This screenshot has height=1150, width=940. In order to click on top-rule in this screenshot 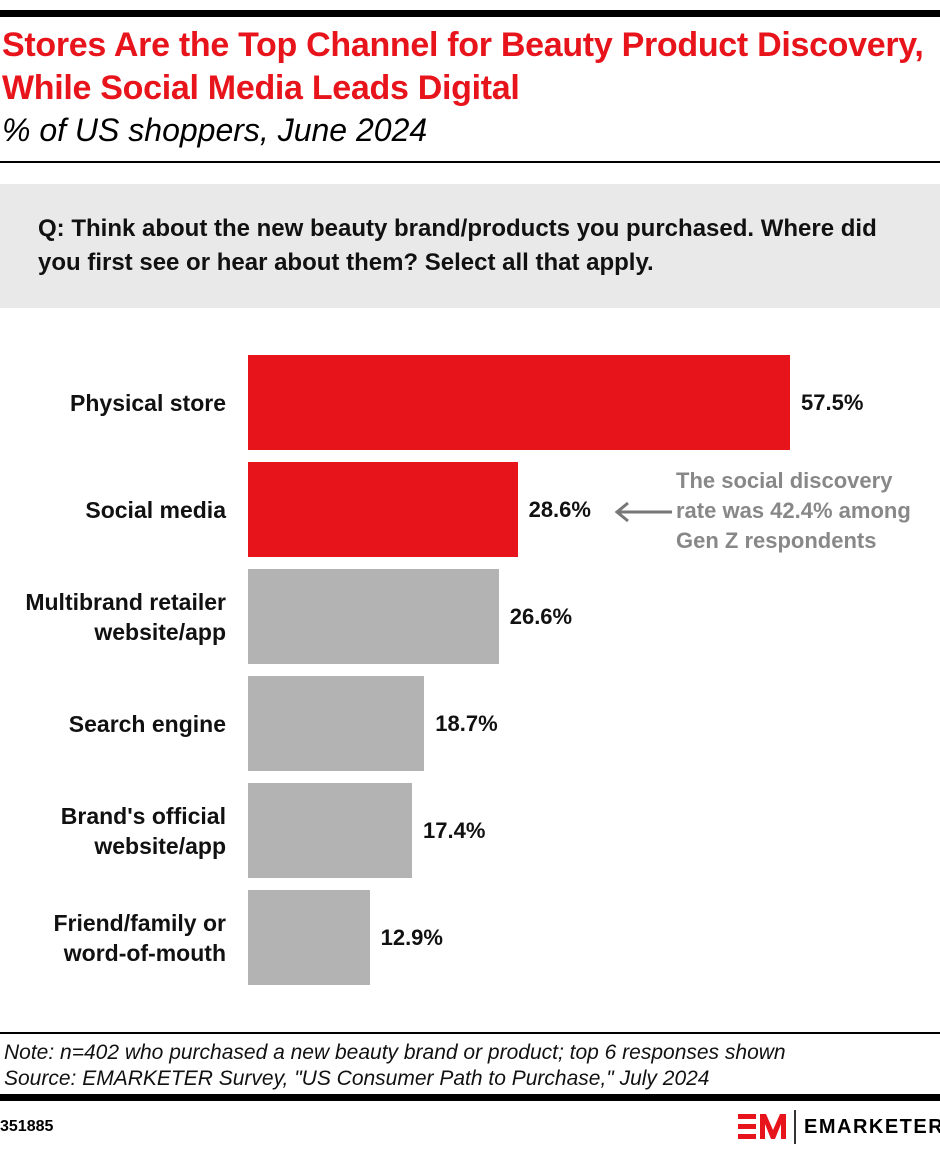, I will do `click(470, 13)`.